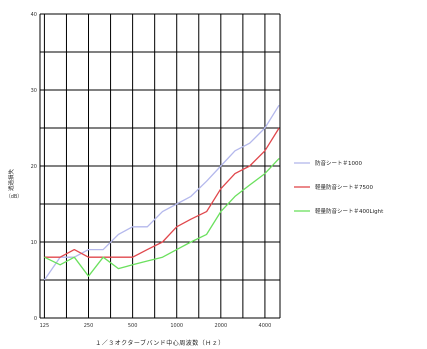 This screenshot has height=349, width=427. Describe the element at coordinates (220, 326) in the screenshot. I see `x-tick-label: 2000` at that location.